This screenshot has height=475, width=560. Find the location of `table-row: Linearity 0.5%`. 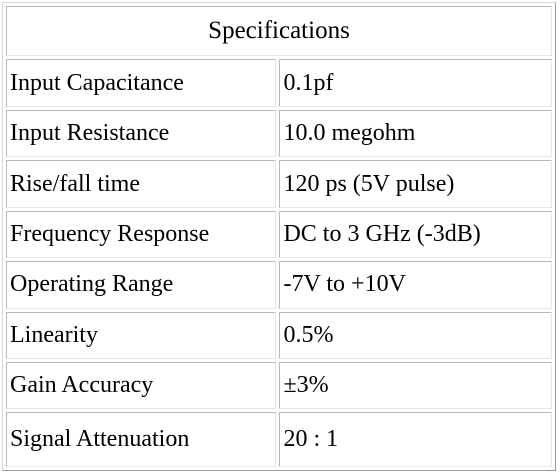

table-row: Linearity 0.5% is located at coordinates (279, 335).